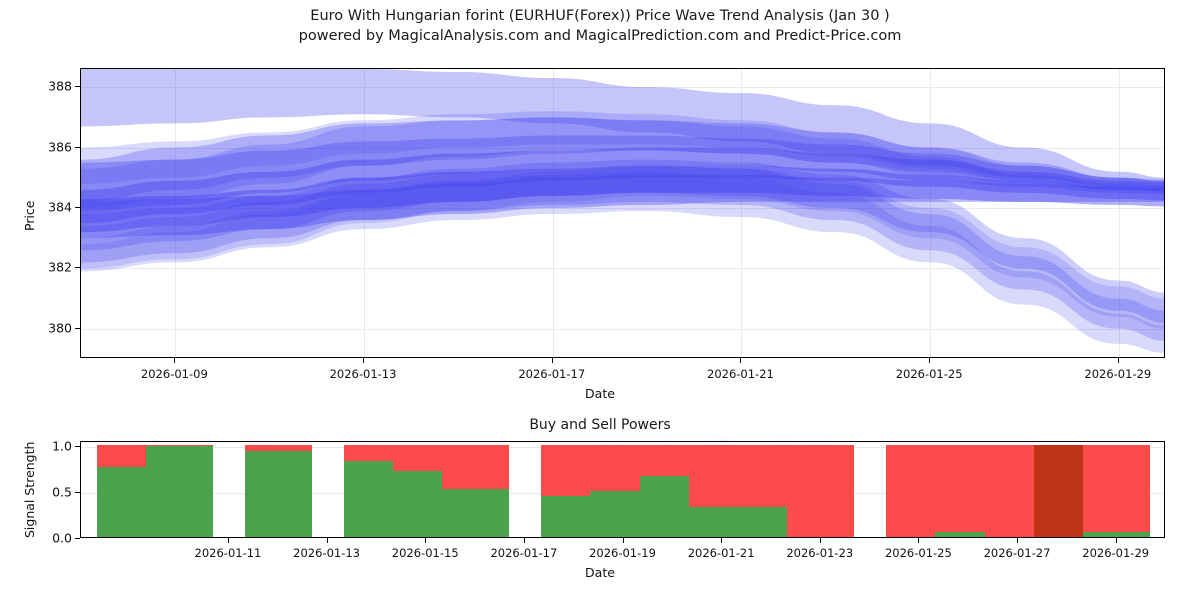 Image resolution: width=1200 pixels, height=600 pixels. What do you see at coordinates (60, 207) in the screenshot?
I see `price-y-tick-label: 384` at bounding box center [60, 207].